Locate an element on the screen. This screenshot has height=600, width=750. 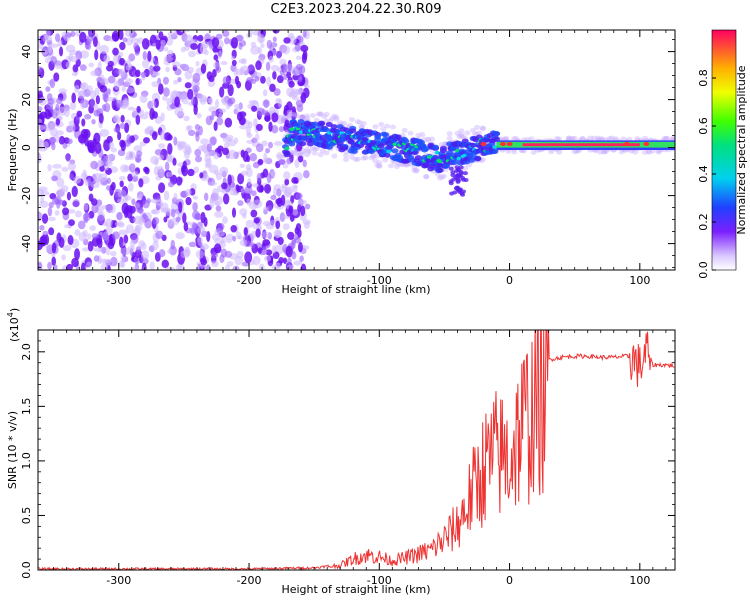
spectrogram-xtick-label: -200 is located at coordinates (249, 280).